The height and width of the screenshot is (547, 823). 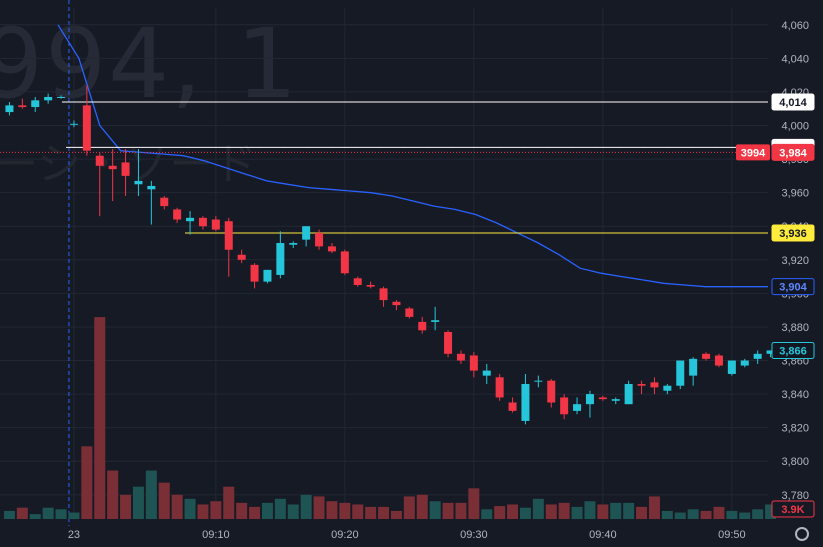 I want to click on tag-high: 4,014, so click(x=793, y=103).